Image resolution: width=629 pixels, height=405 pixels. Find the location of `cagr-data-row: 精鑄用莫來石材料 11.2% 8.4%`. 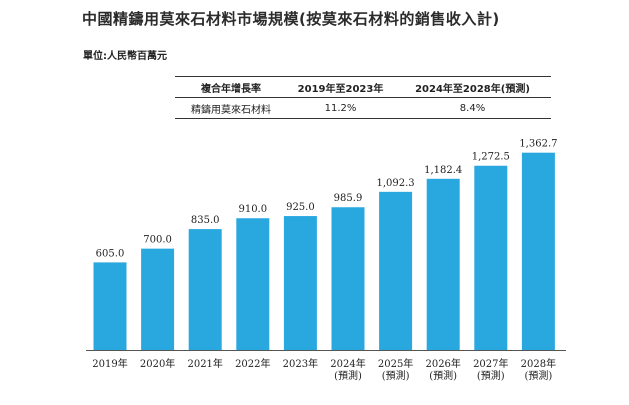

cagr-data-row: 精鑄用莫來石材料 11.2% 8.4% is located at coordinates (363, 108).